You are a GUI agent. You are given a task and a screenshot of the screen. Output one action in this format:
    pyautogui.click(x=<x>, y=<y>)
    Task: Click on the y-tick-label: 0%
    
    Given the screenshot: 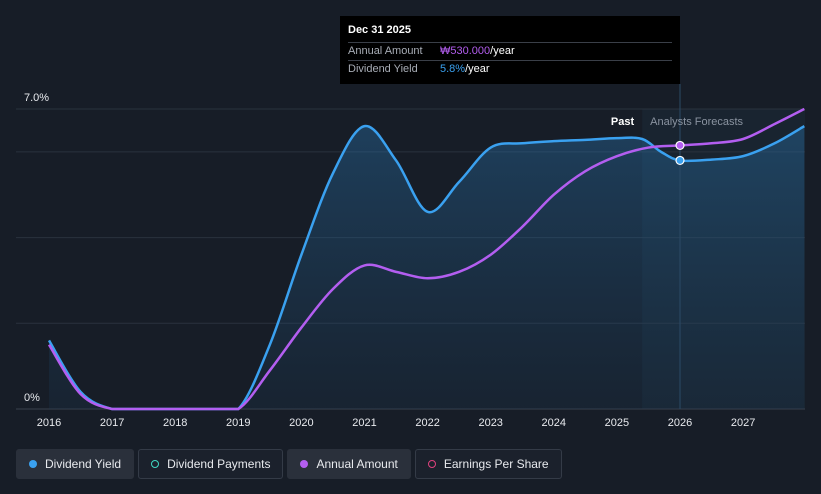 What is the action you would take?
    pyautogui.click(x=32, y=398)
    